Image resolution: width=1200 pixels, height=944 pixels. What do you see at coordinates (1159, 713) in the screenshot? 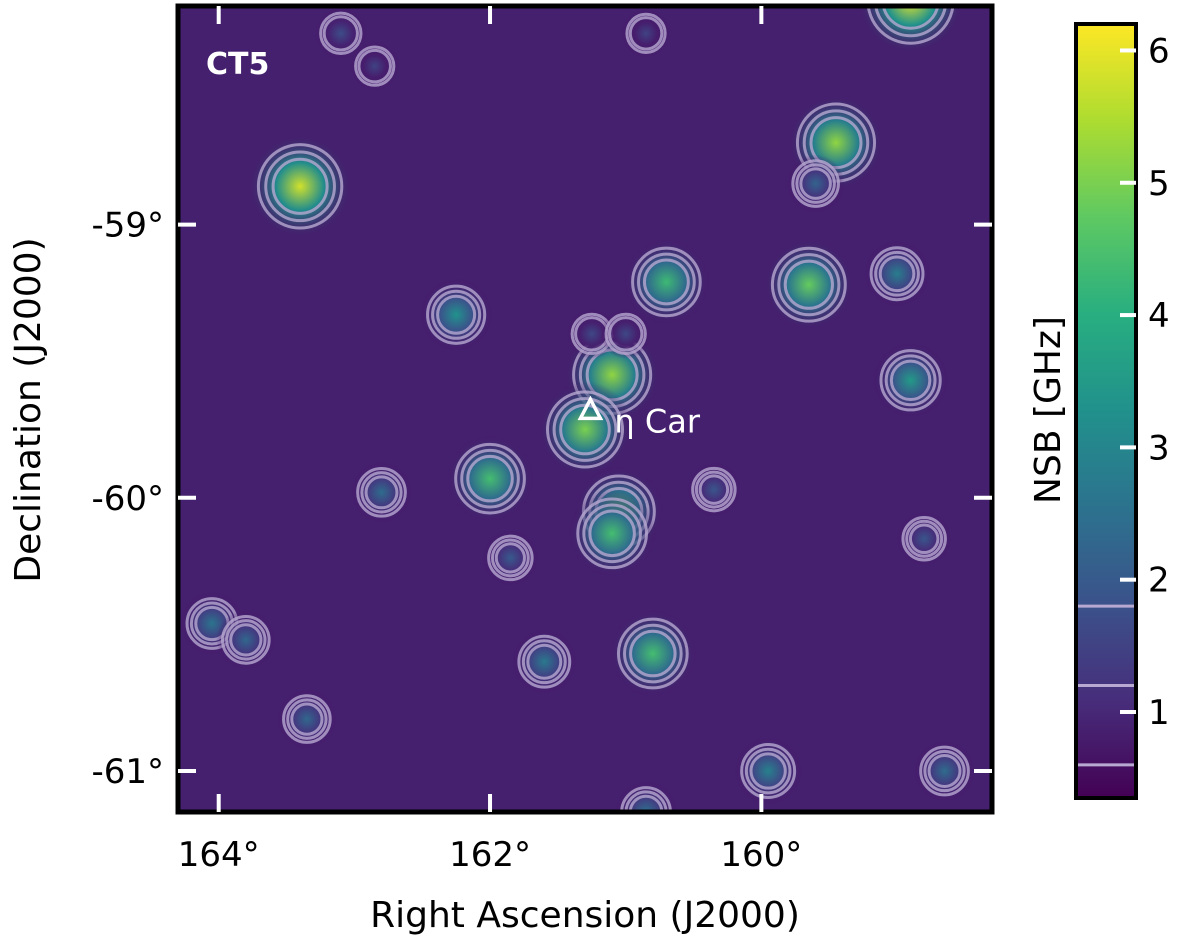
I see `colorbar-tick-label: 1` at bounding box center [1159, 713].